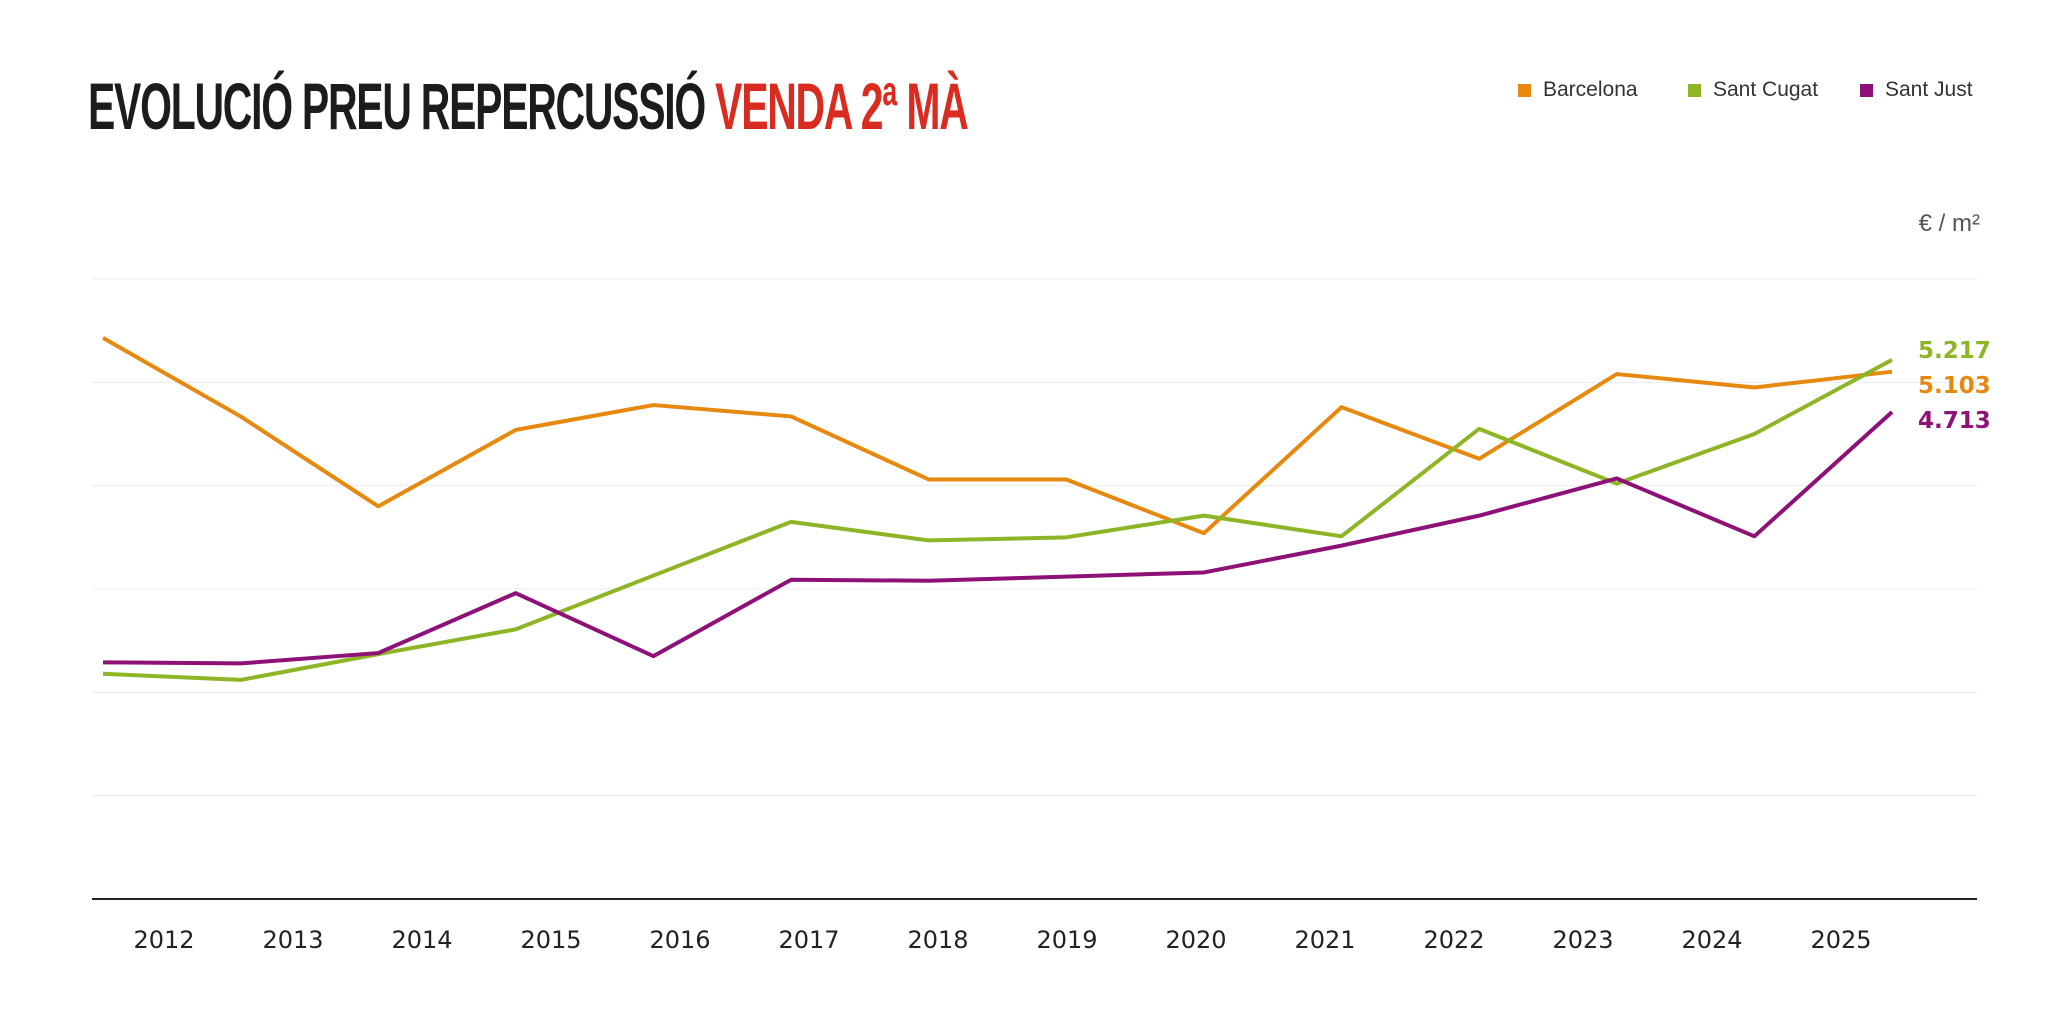 This screenshot has height=1026, width=2060. Describe the element at coordinates (550, 940) in the screenshot. I see `x-tick-label: 2015` at that location.